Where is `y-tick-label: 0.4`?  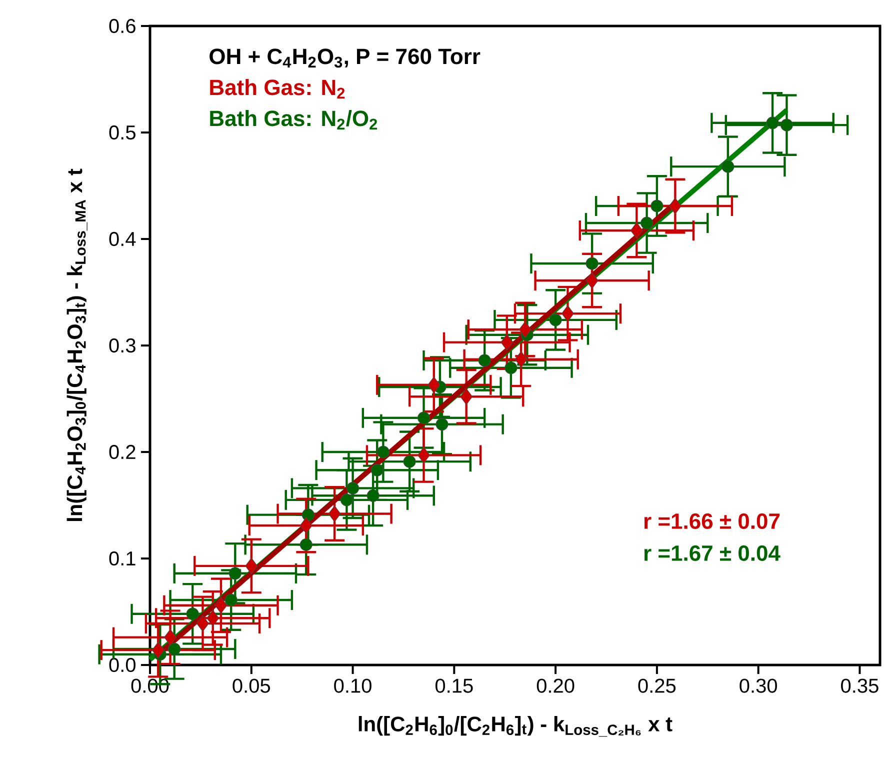
y-tick-label: 0.4 is located at coordinates (122, 239).